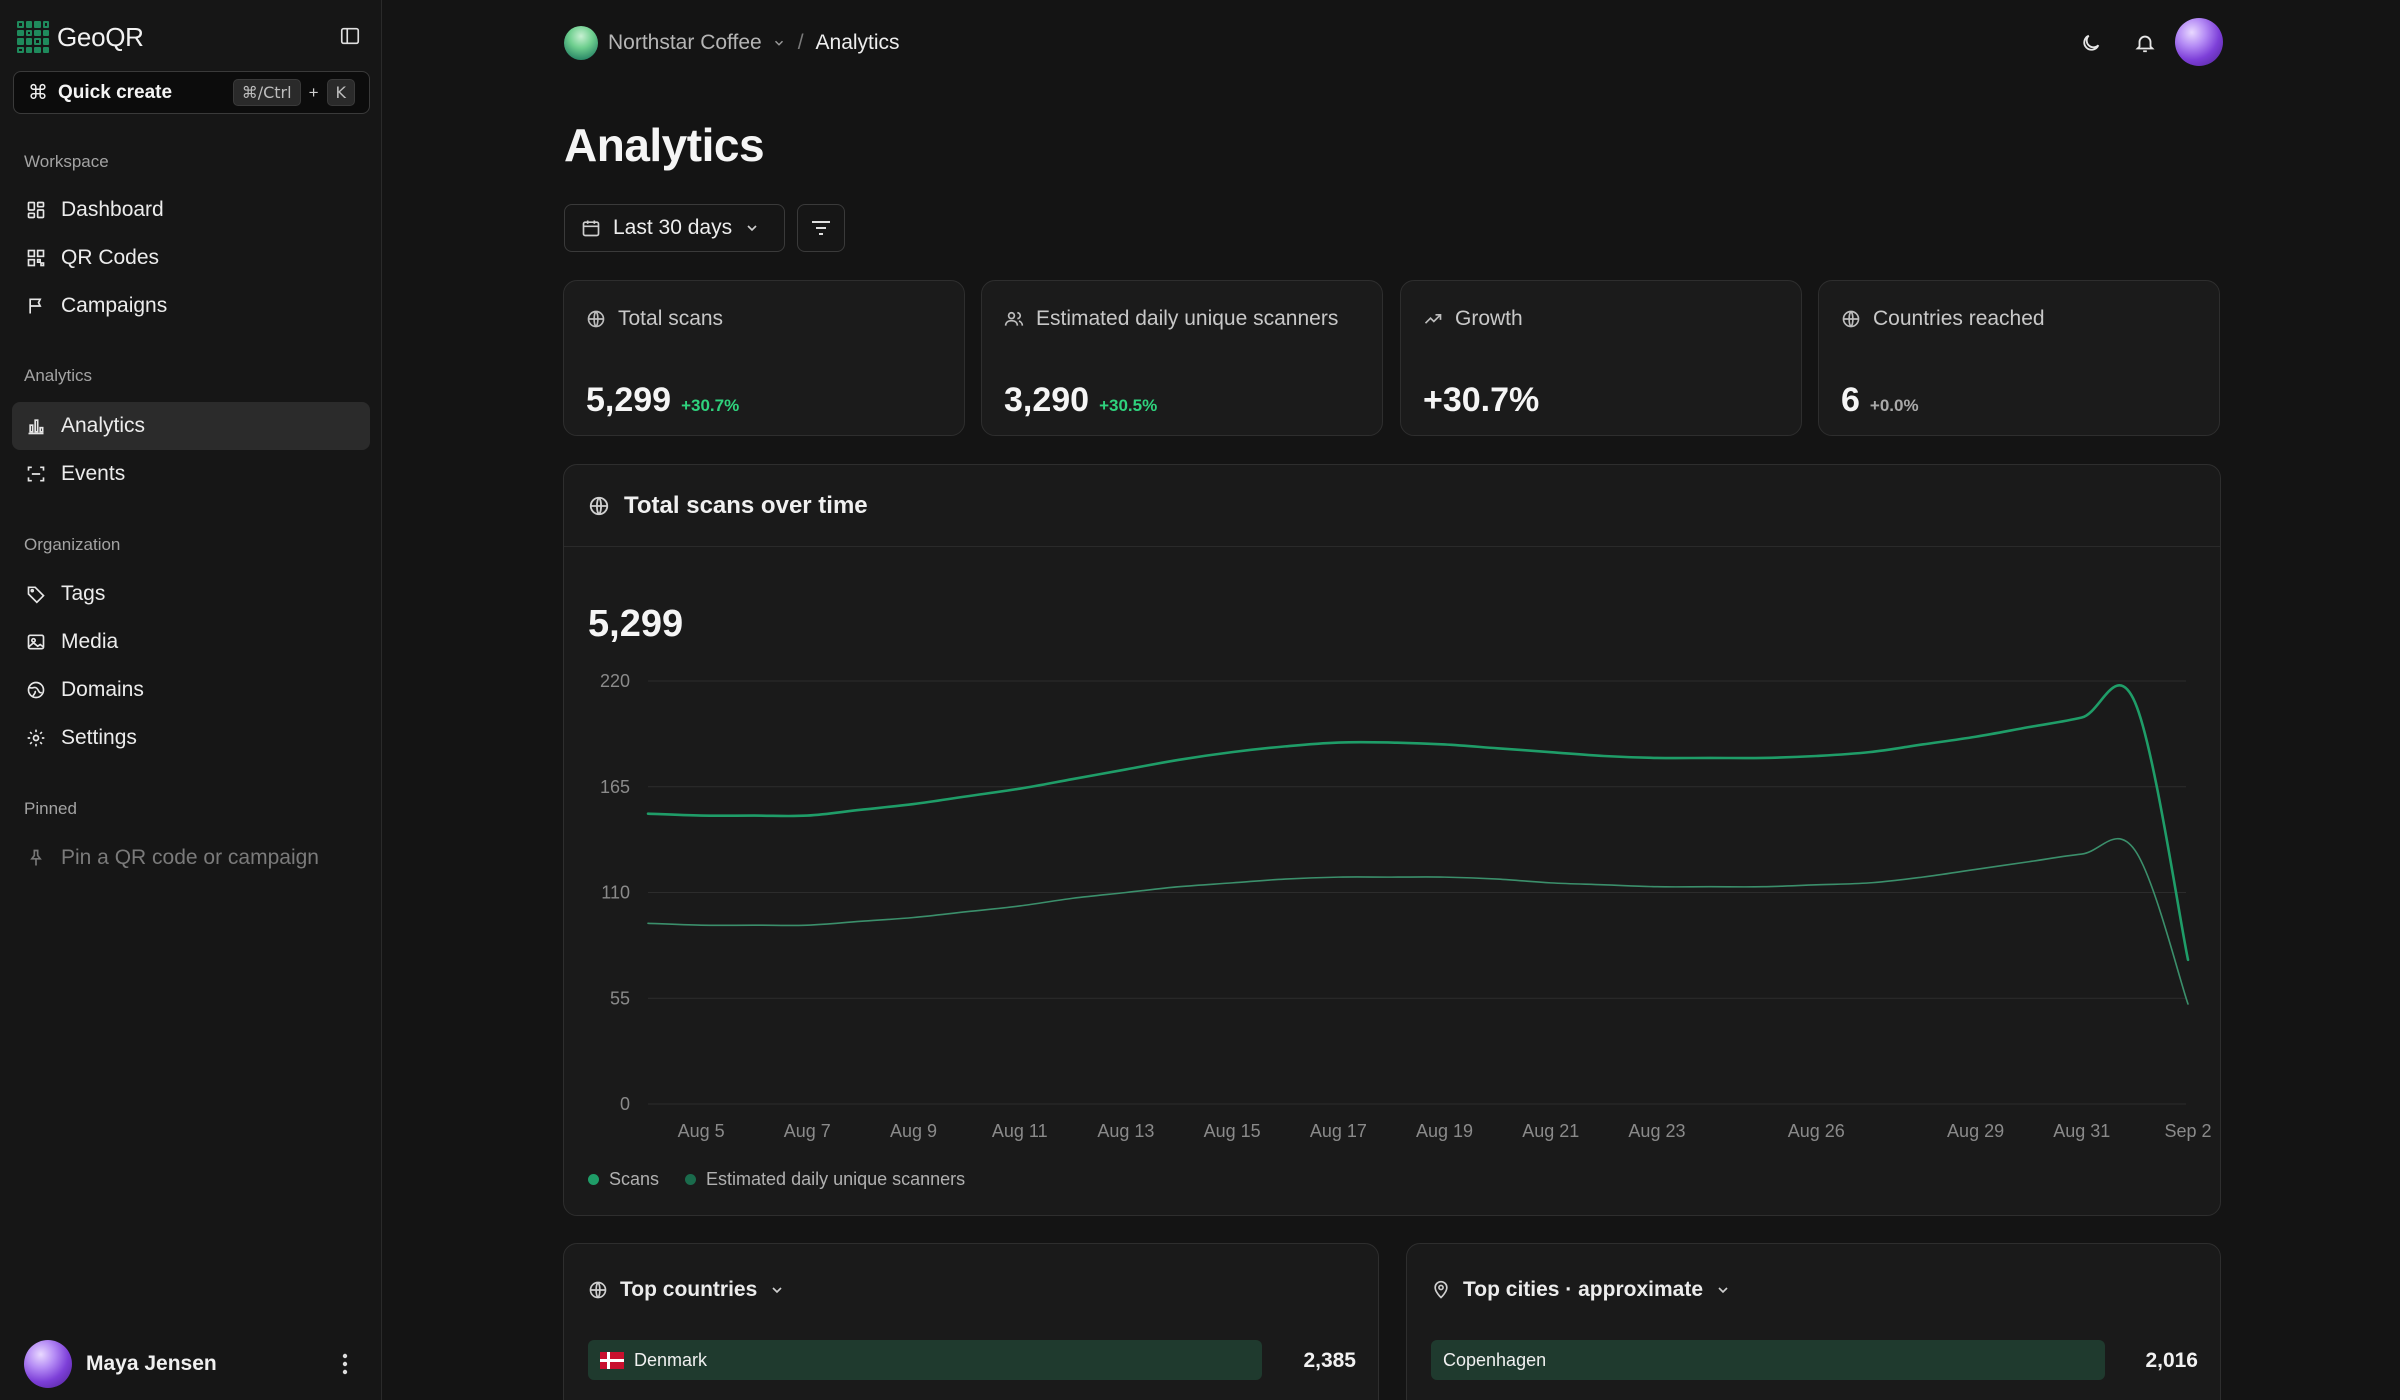  What do you see at coordinates (821, 228) in the screenshot?
I see `filter-button` at bounding box center [821, 228].